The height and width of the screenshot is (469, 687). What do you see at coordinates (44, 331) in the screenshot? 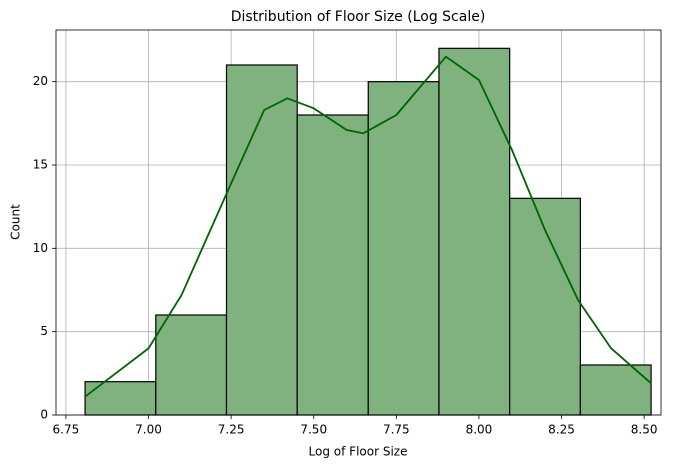
I see `y-tick-label: 5` at bounding box center [44, 331].